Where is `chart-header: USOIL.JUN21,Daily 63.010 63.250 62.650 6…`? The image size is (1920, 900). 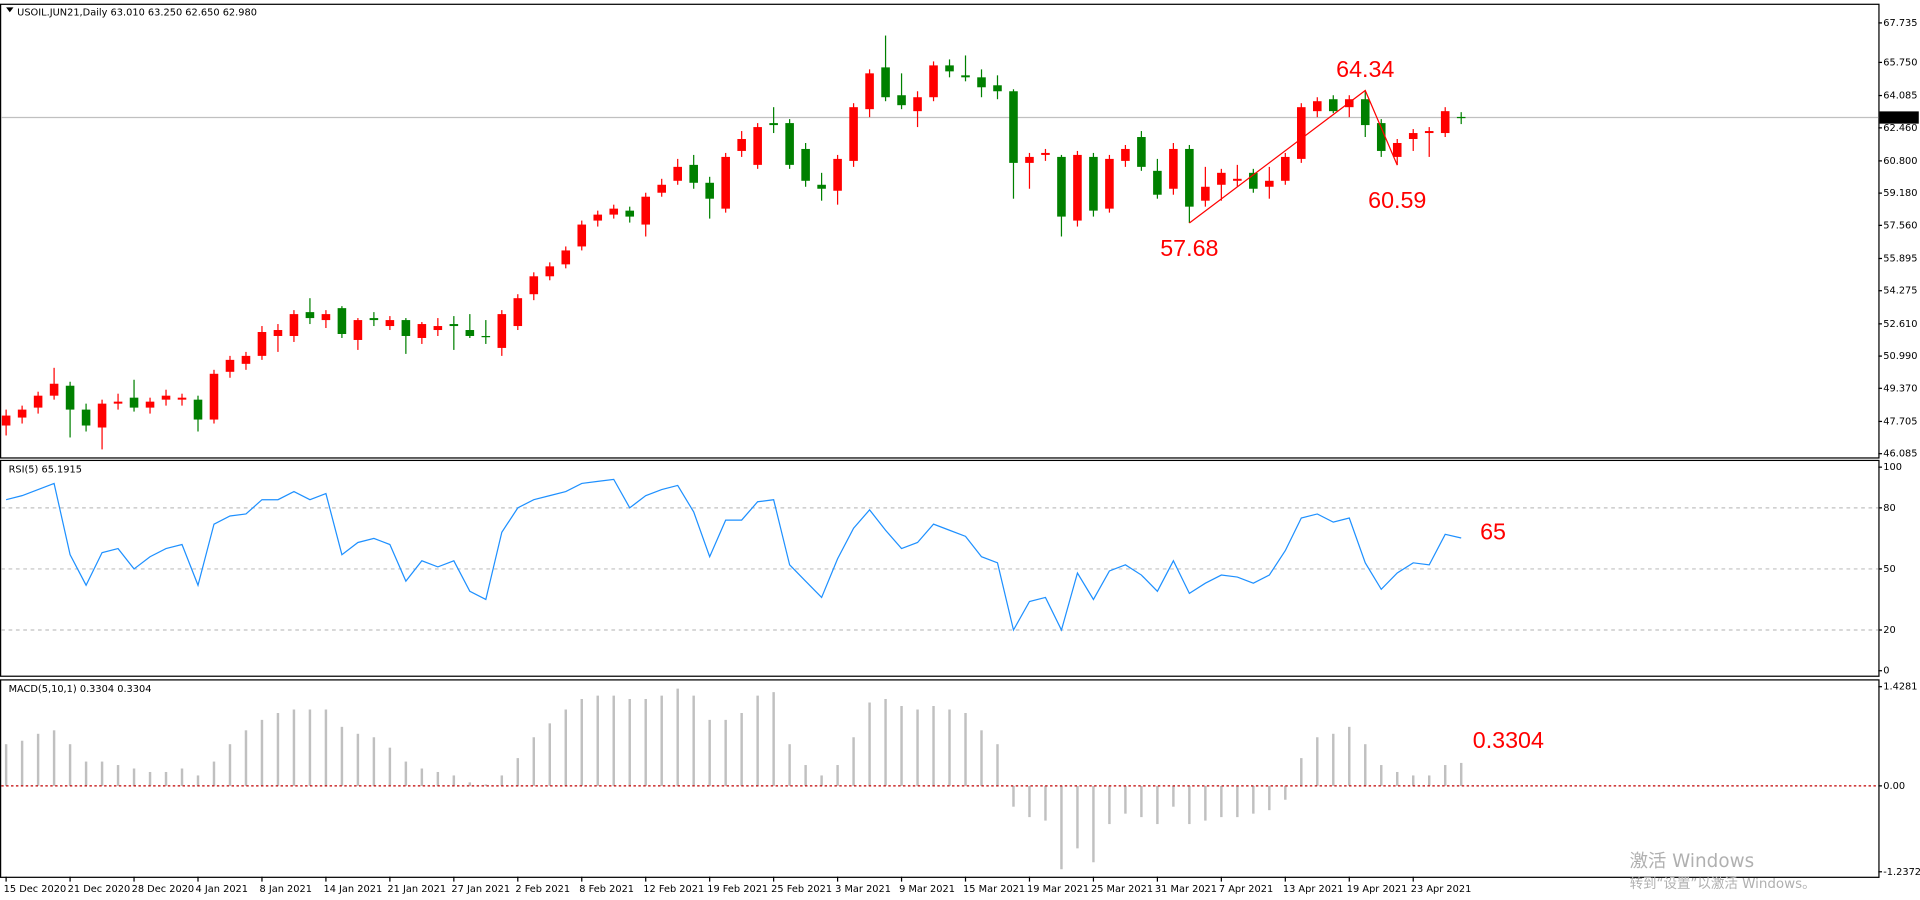
chart-header: USOIL.JUN21,Daily 63.010 63.250 62.650 6… is located at coordinates (137, 12).